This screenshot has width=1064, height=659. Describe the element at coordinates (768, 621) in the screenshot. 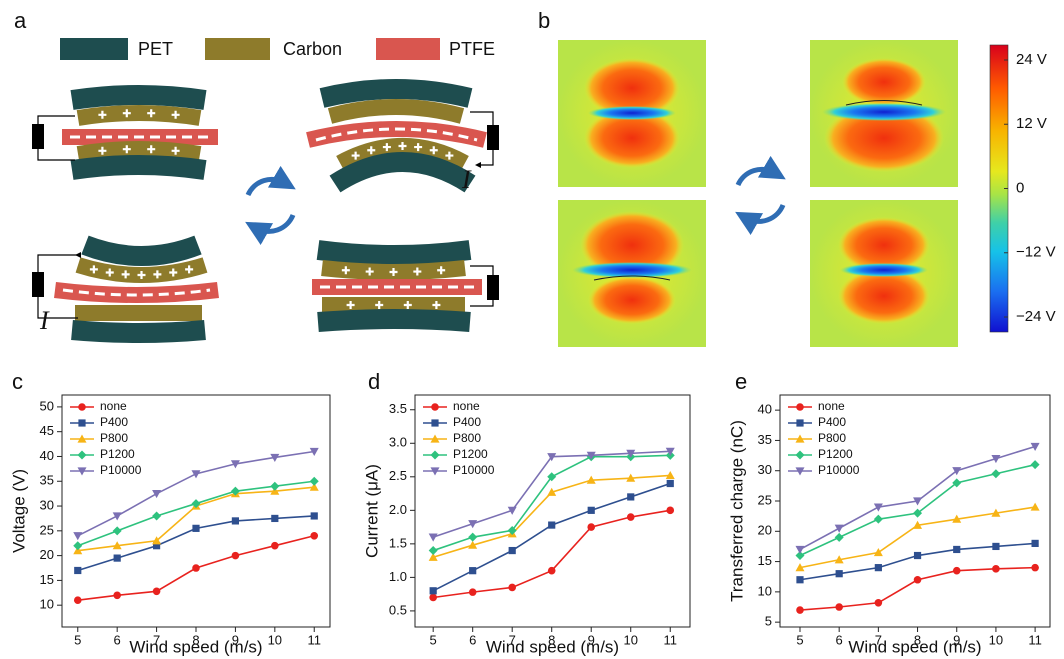

I see `y-tick-label: 5` at that location.